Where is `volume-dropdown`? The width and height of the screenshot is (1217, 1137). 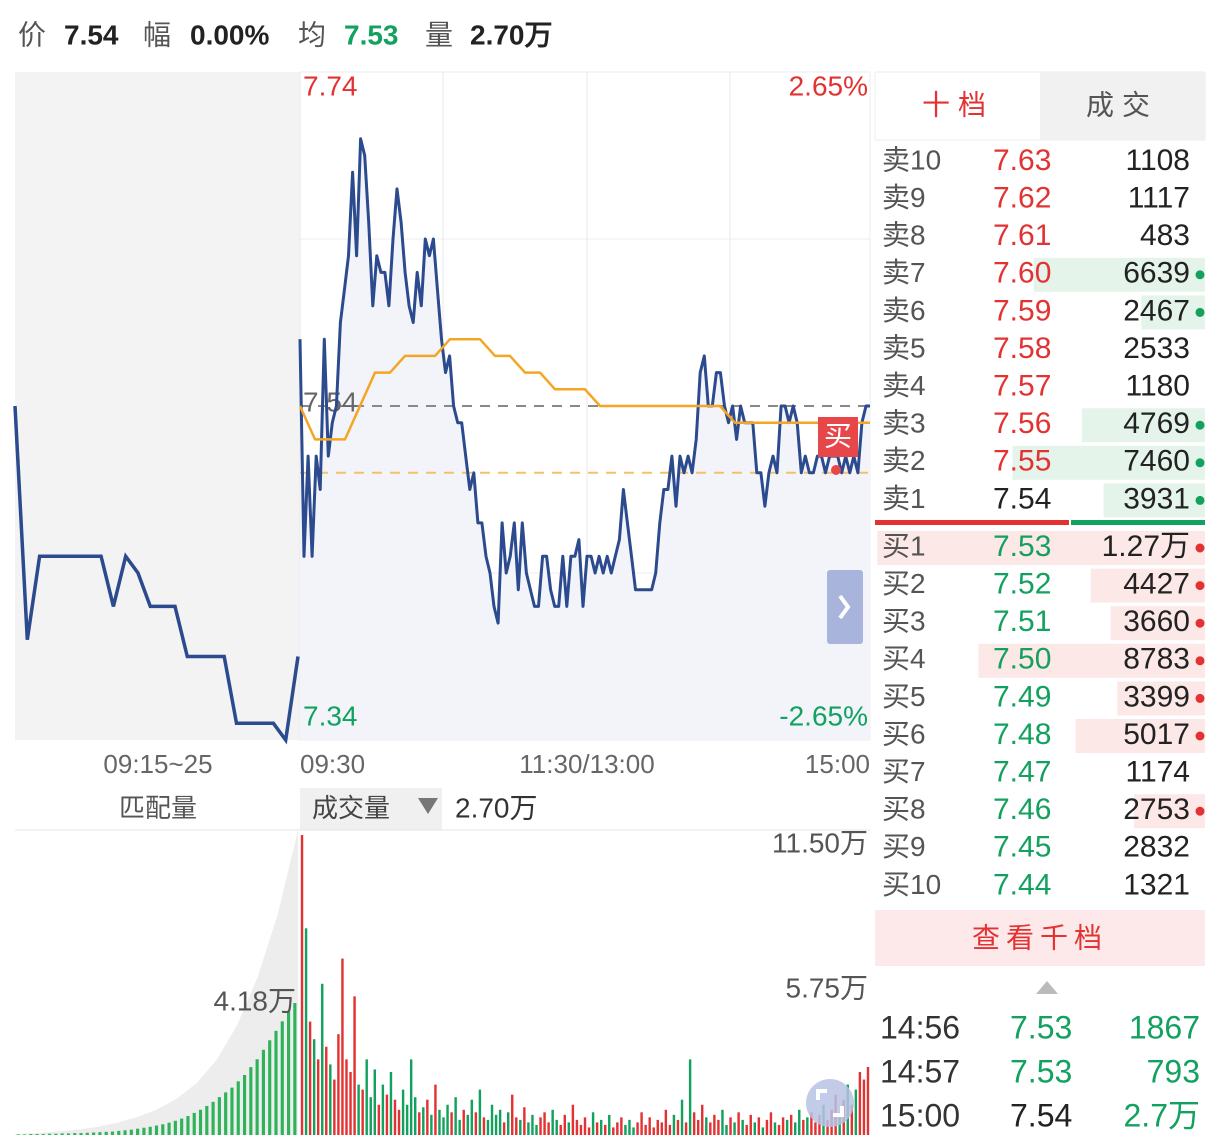 volume-dropdown is located at coordinates (371, 809).